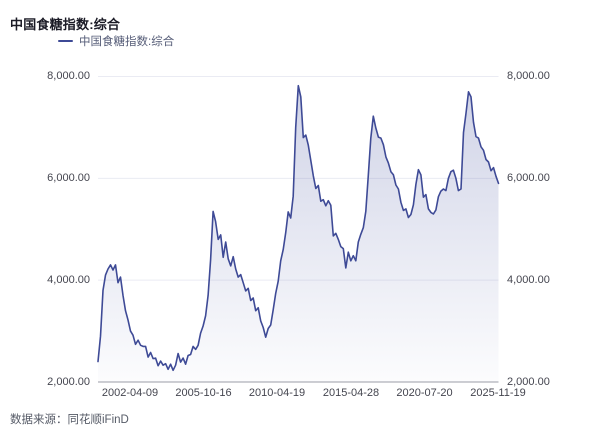  I want to click on x-axis-label-2005: 2005-10-16, so click(203, 393).